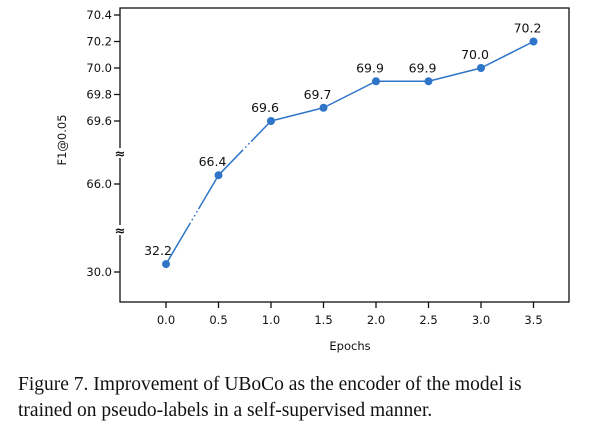 This screenshot has height=445, width=614. What do you see at coordinates (103, 143) in the screenshot?
I see `y-axis: 70.4 70.2 70.0 69.8 69.6 66.0 30.0` at bounding box center [103, 143].